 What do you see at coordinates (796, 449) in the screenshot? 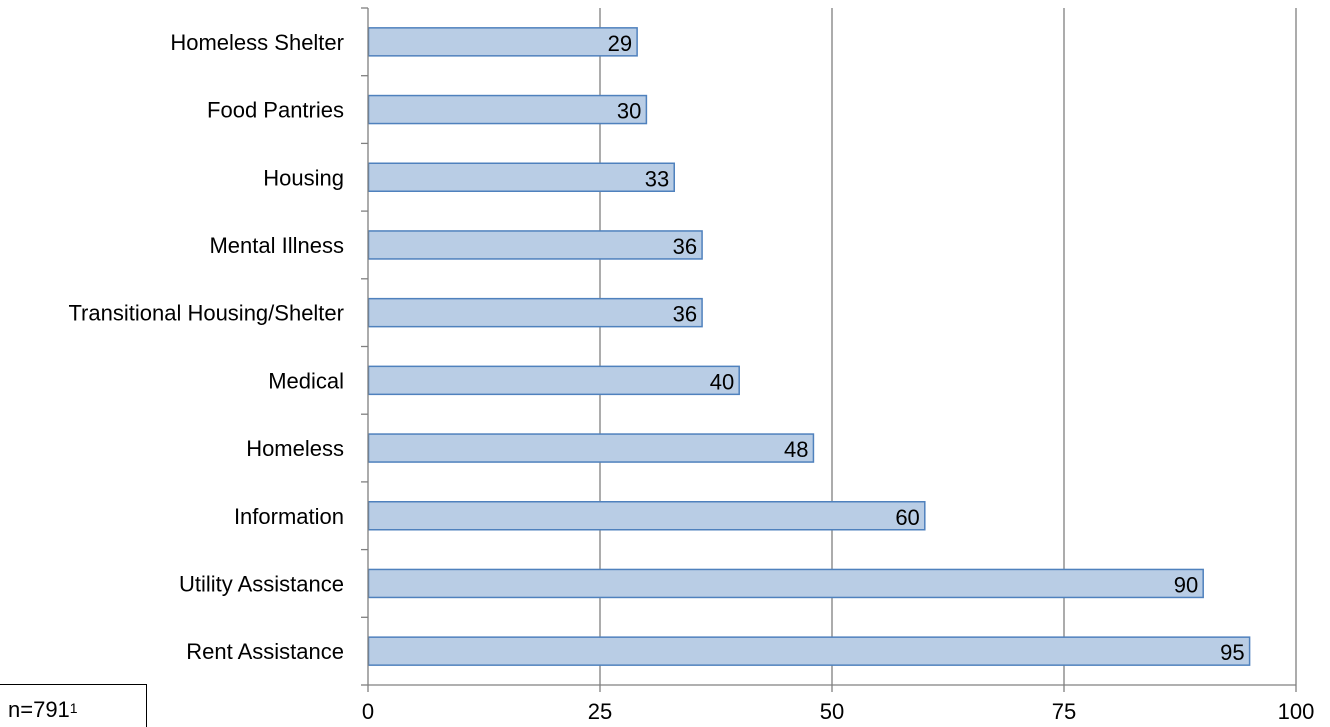
I see `bar-value-label: 48` at bounding box center [796, 449].